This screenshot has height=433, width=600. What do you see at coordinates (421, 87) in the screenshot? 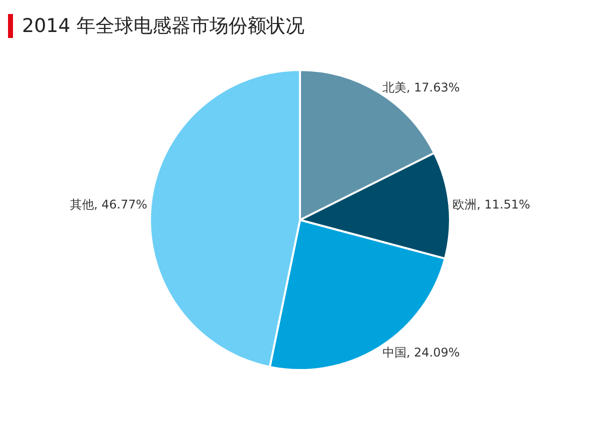
I see `slice-label: 北美, 17.63%` at bounding box center [421, 87].